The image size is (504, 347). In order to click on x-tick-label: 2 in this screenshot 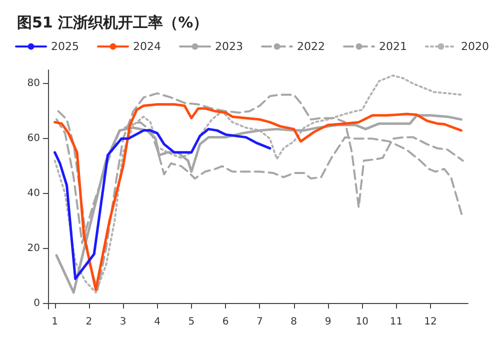, I will do `click(89, 322)`.